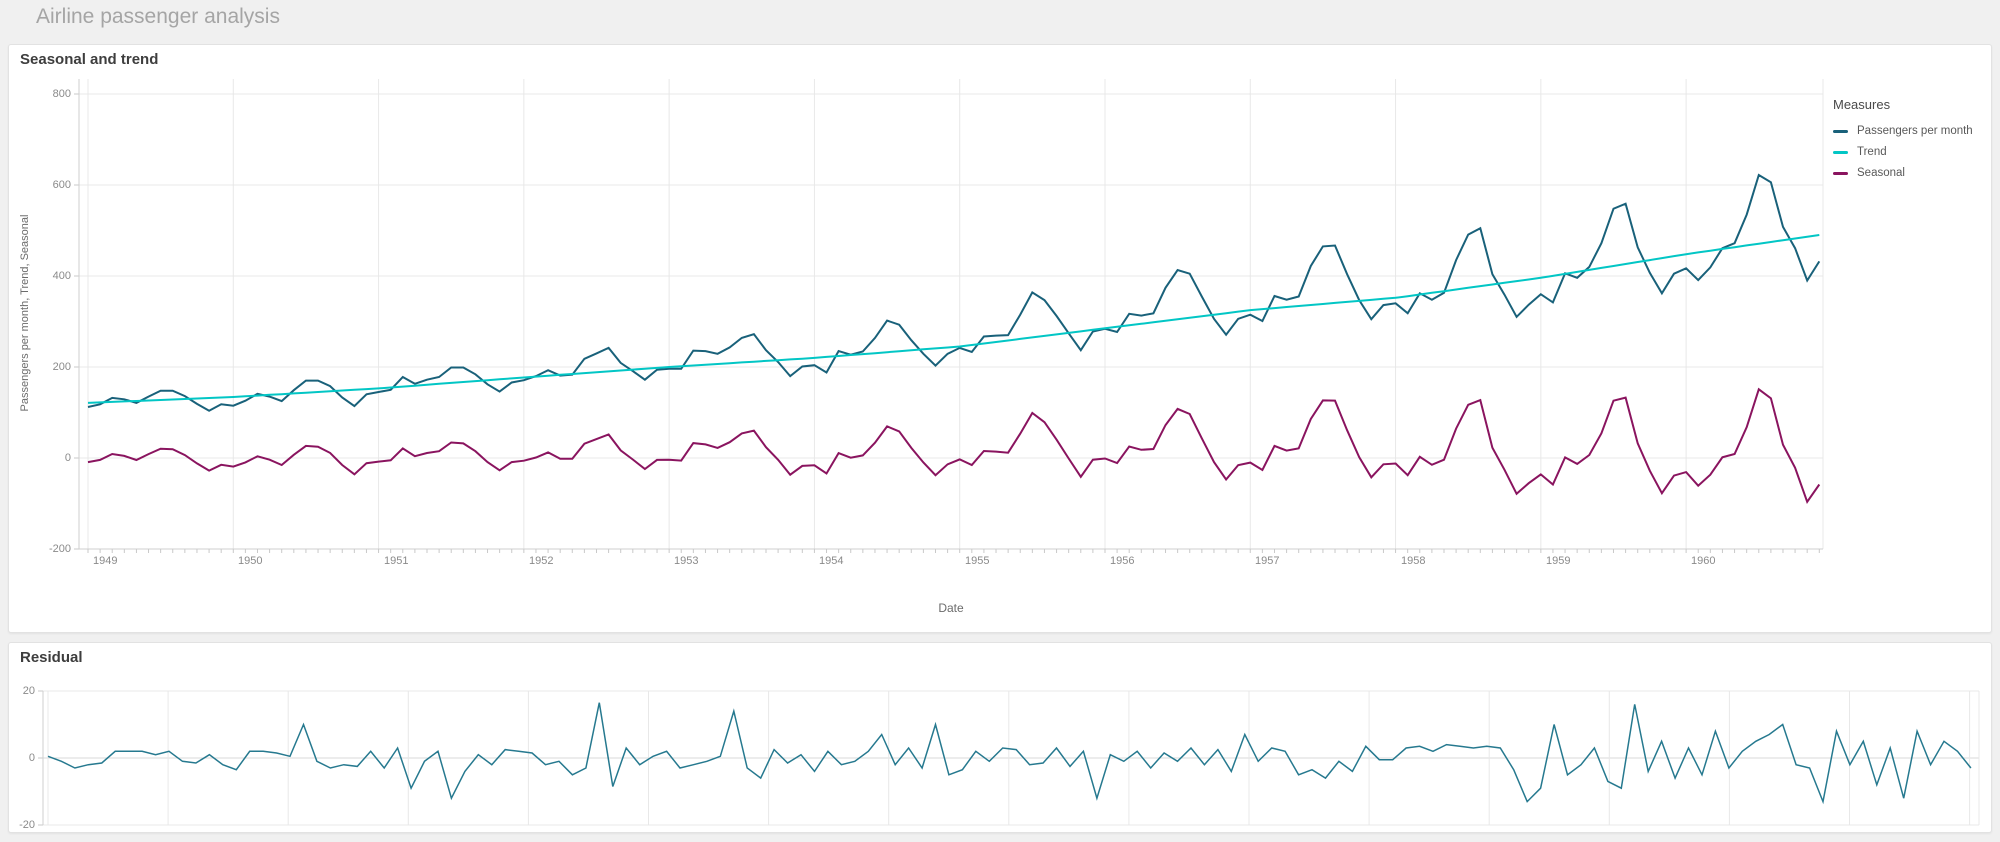 This screenshot has height=842, width=2000. What do you see at coordinates (61, 276) in the screenshot?
I see `y-tick-label: 400` at bounding box center [61, 276].